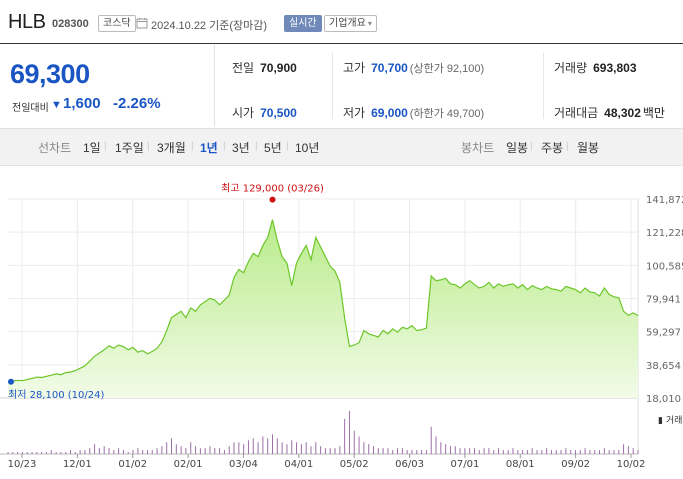  What do you see at coordinates (272, 199) in the screenshot?
I see `high-point-marker` at bounding box center [272, 199].